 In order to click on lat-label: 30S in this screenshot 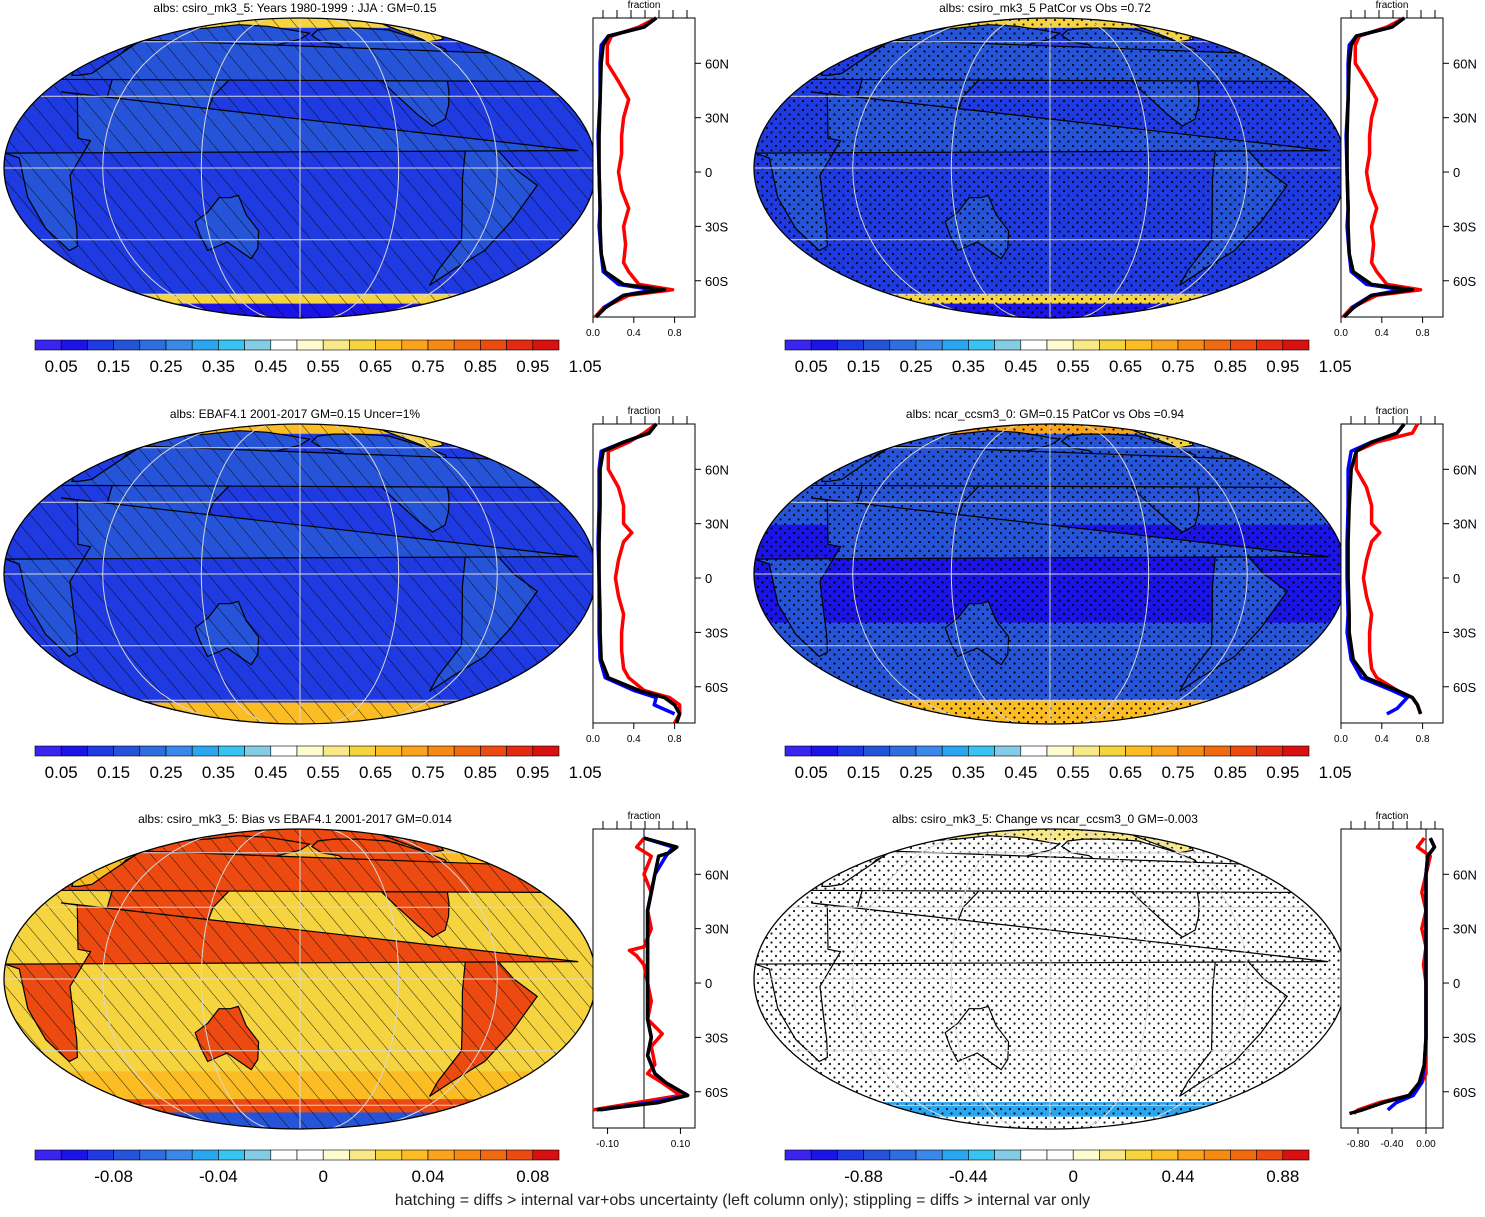, I will do `click(1464, 226)`.